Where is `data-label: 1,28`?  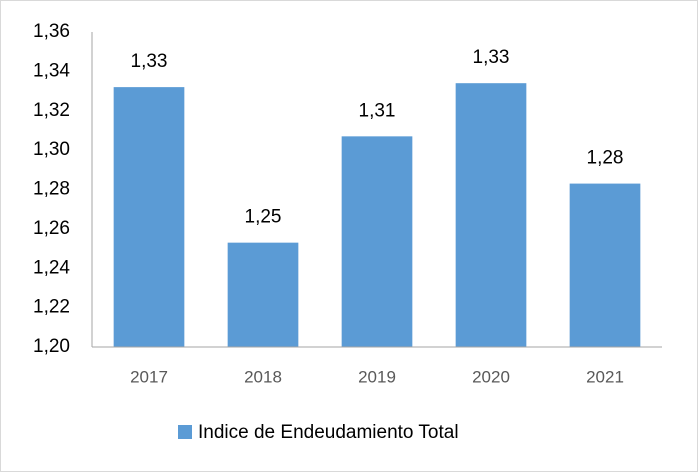 data-label: 1,28 is located at coordinates (605, 158).